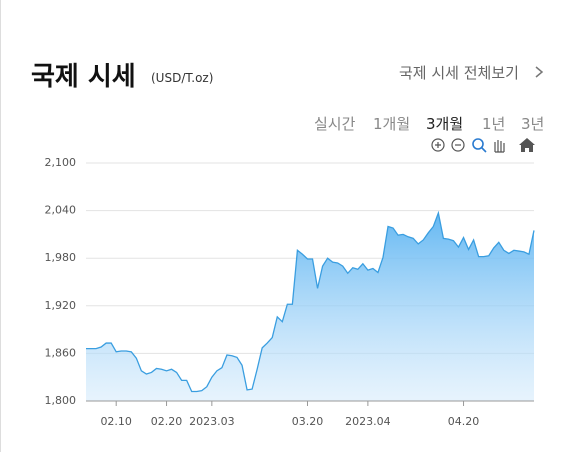  What do you see at coordinates (61, 210) in the screenshot?
I see `y-tick-label: 2,040` at bounding box center [61, 210].